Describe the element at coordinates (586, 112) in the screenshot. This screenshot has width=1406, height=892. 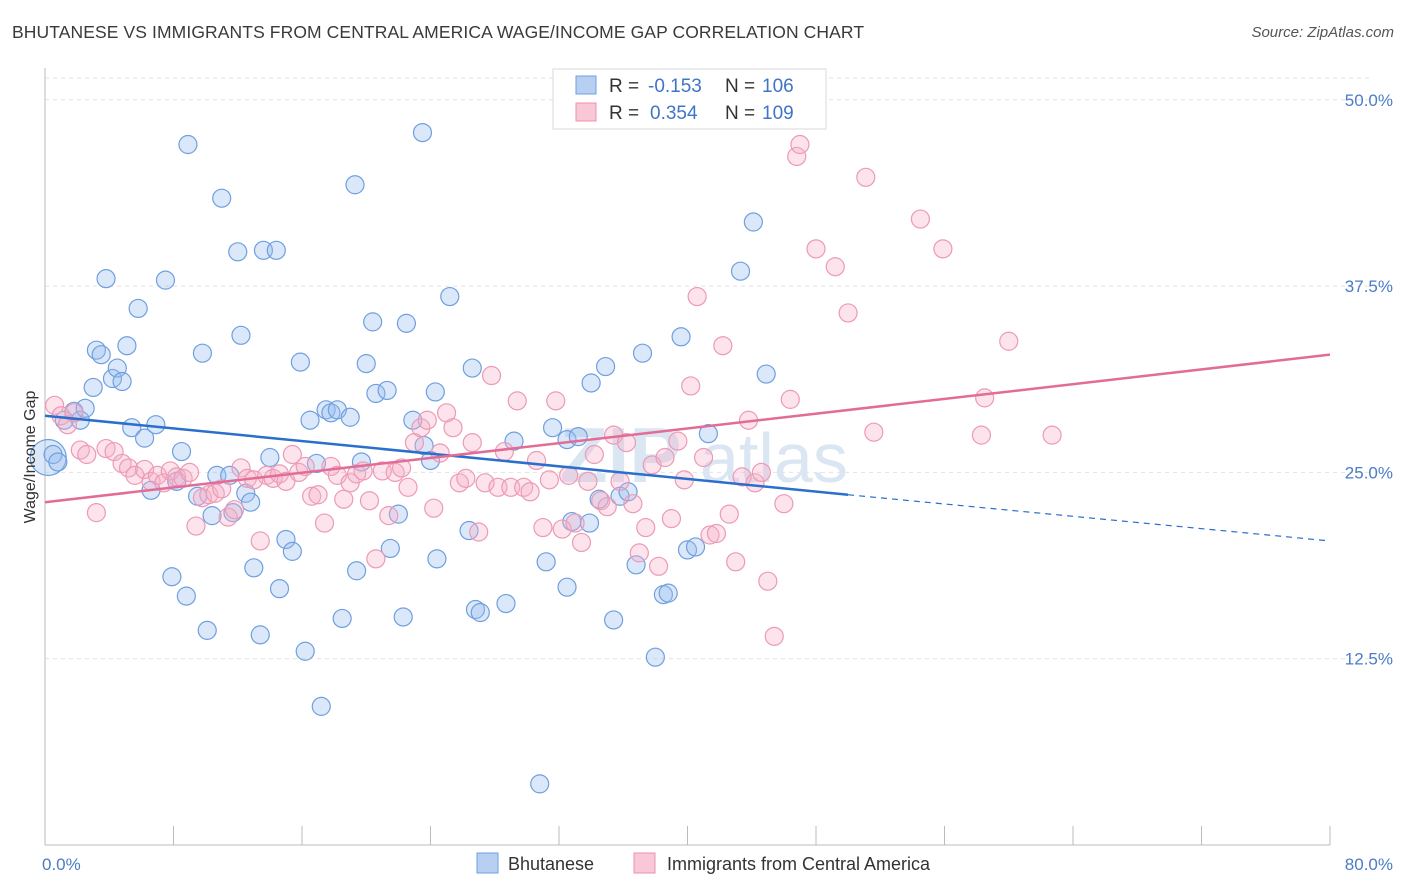
I see `stats-swatch-central-america` at that location.